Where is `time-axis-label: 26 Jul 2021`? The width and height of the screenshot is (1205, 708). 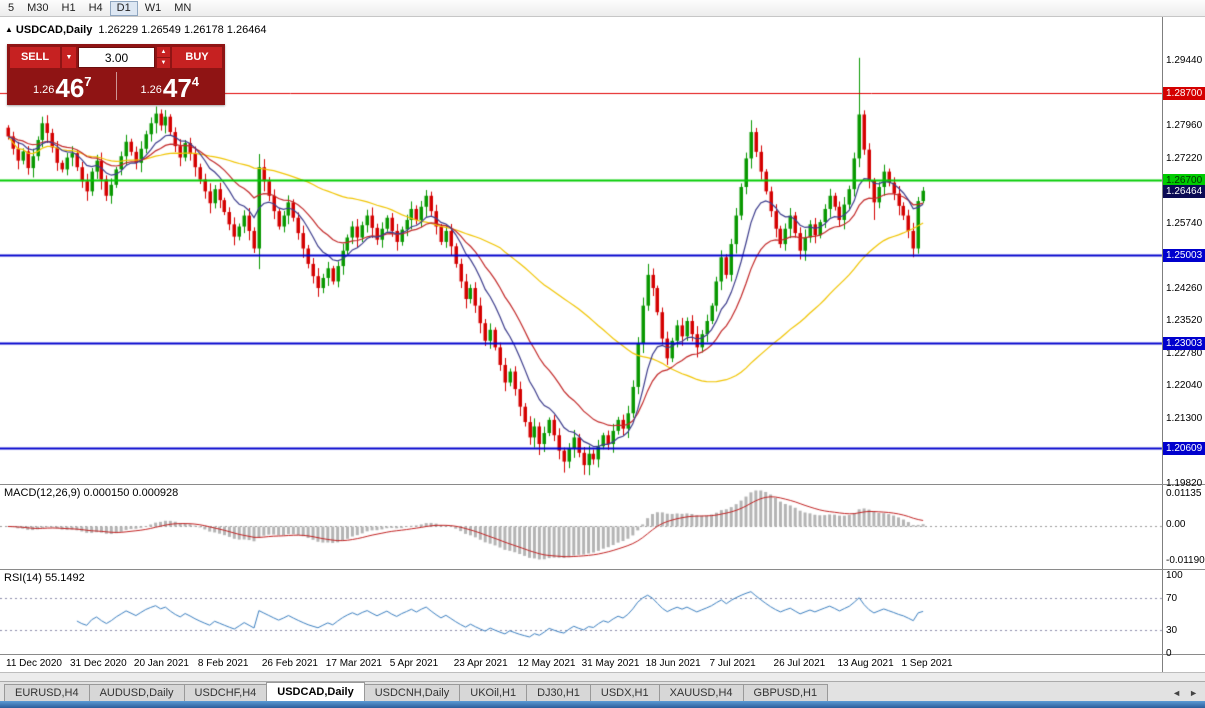 time-axis-label: 26 Jul 2021 is located at coordinates (799, 663).